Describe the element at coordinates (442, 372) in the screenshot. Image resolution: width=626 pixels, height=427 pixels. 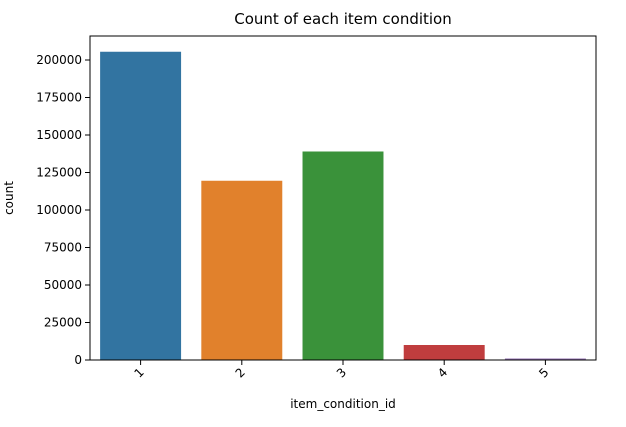
I see `x-tick-label: 4` at that location.